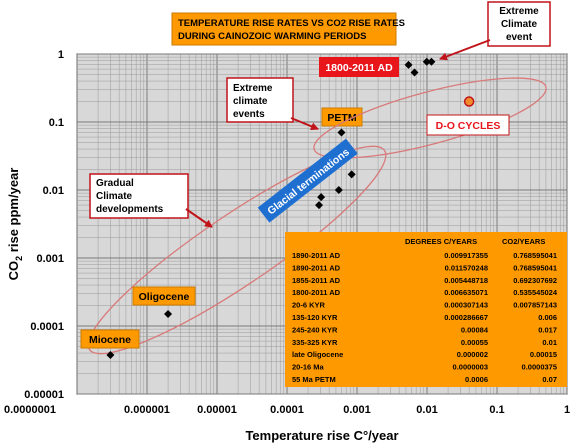  I want to click on table-cell-degrees: 0.009917355, so click(466, 255).